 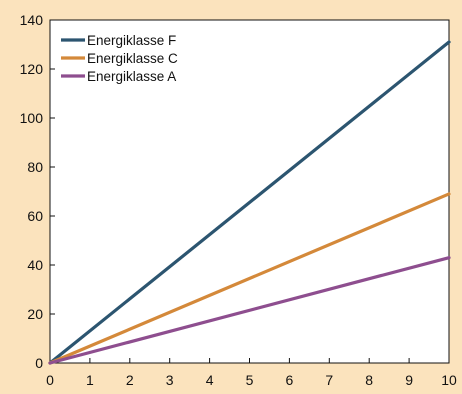 What do you see at coordinates (35, 314) in the screenshot?
I see `y-tick-label: 20` at bounding box center [35, 314].